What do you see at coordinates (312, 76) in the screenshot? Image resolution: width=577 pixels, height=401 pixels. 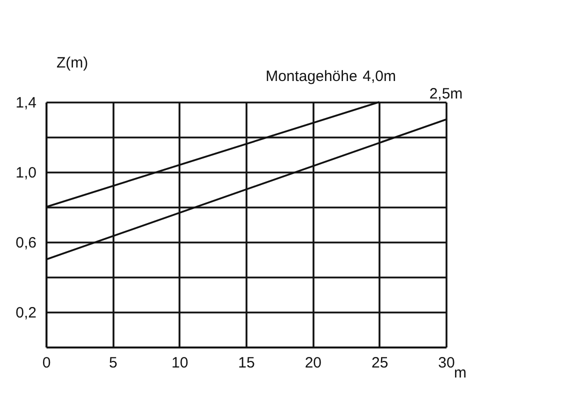 I see `text: Montagehöhe` at bounding box center [312, 76].